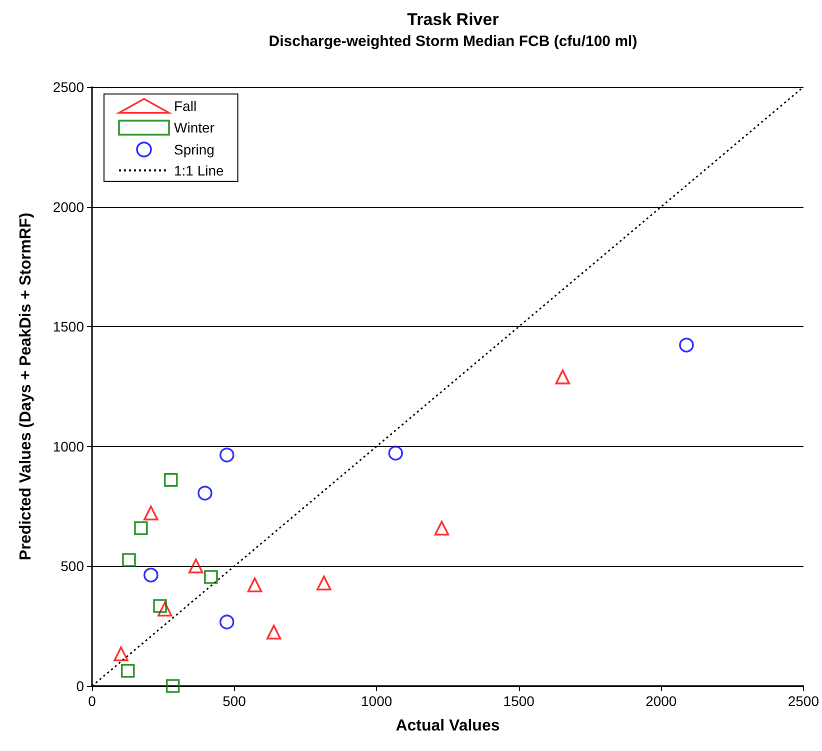  What do you see at coordinates (804, 701) in the screenshot?
I see `x-tick-label: 2500` at bounding box center [804, 701].